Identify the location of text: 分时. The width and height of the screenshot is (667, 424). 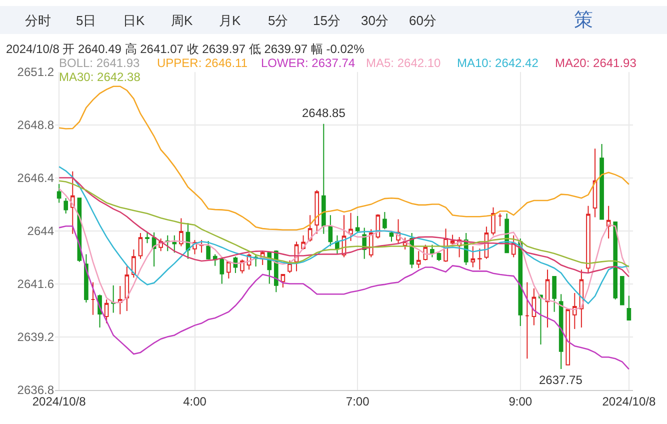
(38, 20).